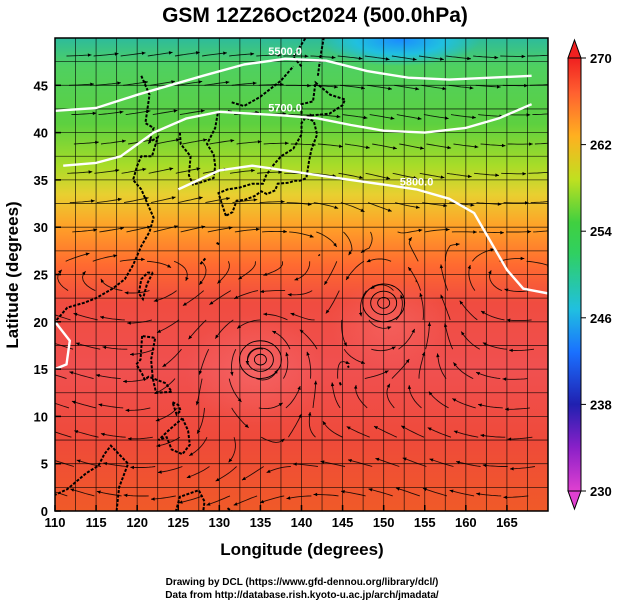 This screenshot has width=619, height=605. What do you see at coordinates (601, 491) in the screenshot?
I see `colorbar-tick-label: 230` at bounding box center [601, 491].